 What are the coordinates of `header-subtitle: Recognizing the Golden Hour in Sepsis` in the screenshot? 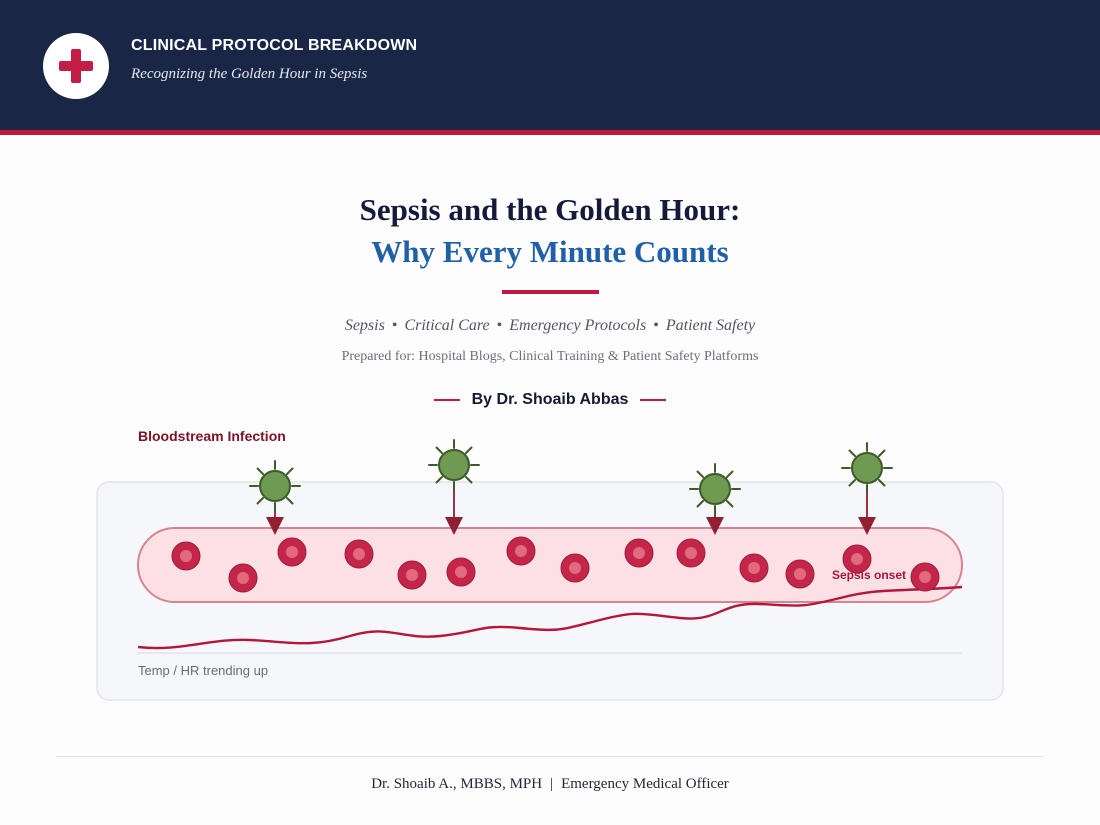 It's located at (249, 74).